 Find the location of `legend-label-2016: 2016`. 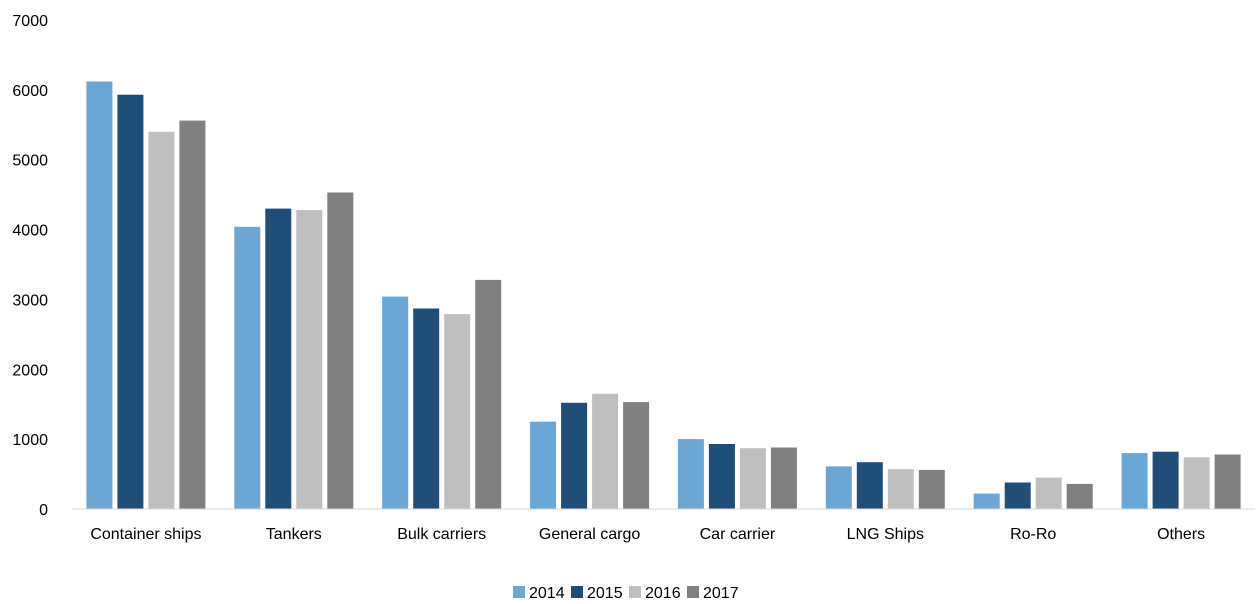

legend-label-2016: 2016 is located at coordinates (663, 593).